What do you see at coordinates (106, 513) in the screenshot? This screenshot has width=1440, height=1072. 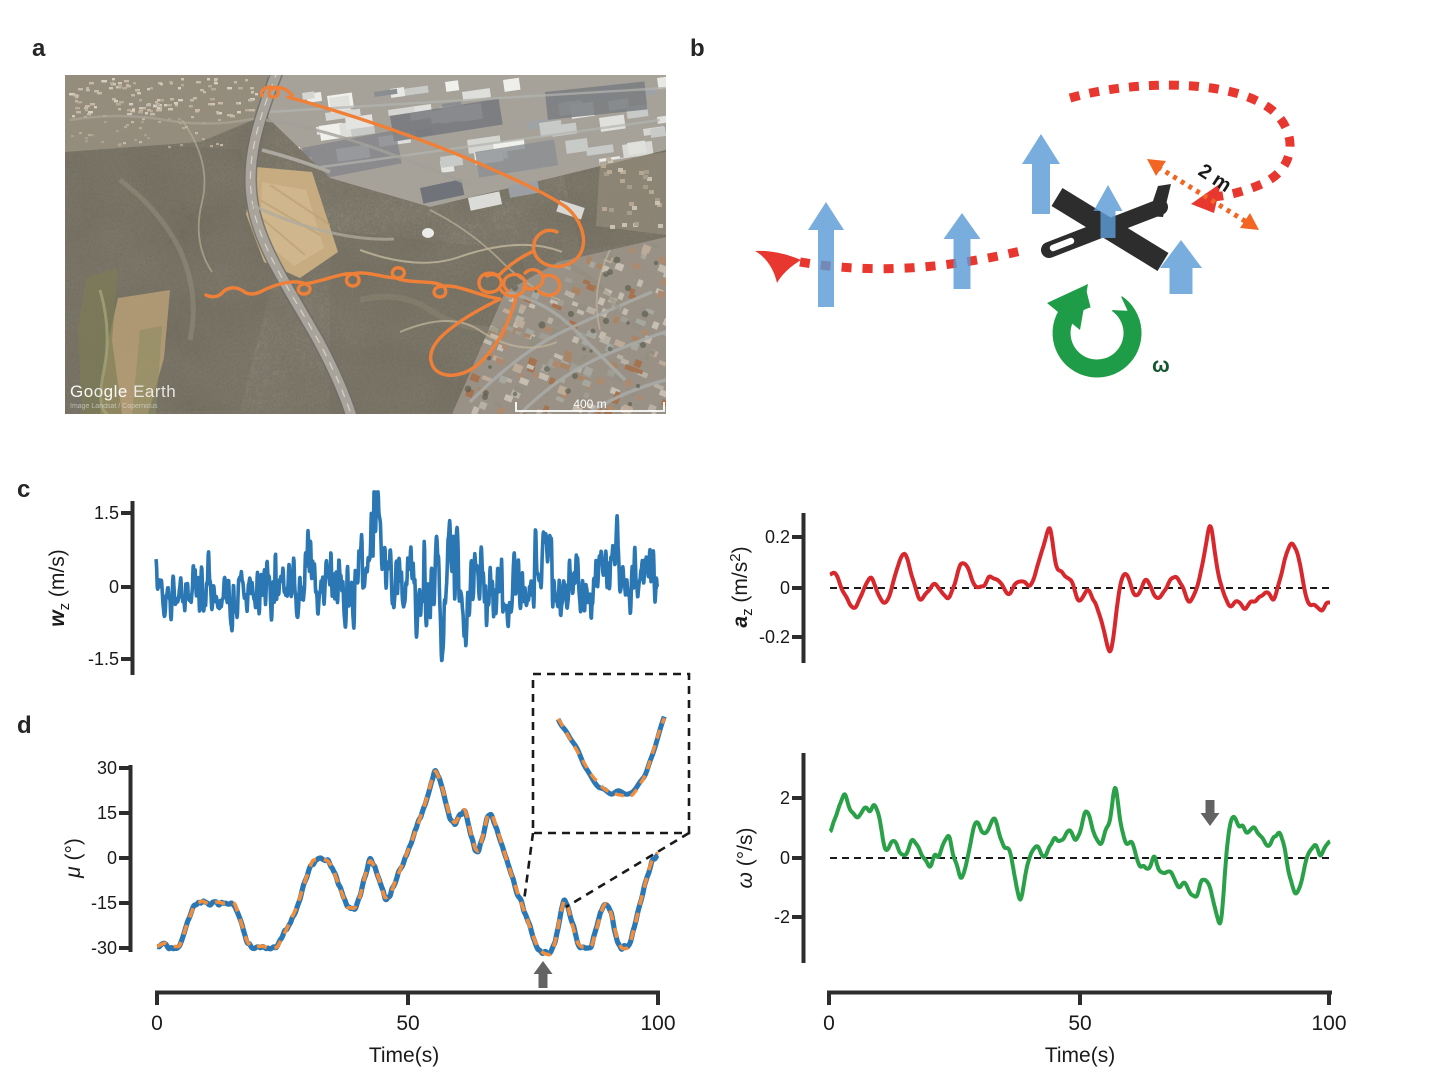 I see `svg-text: 1.5` at bounding box center [106, 513].